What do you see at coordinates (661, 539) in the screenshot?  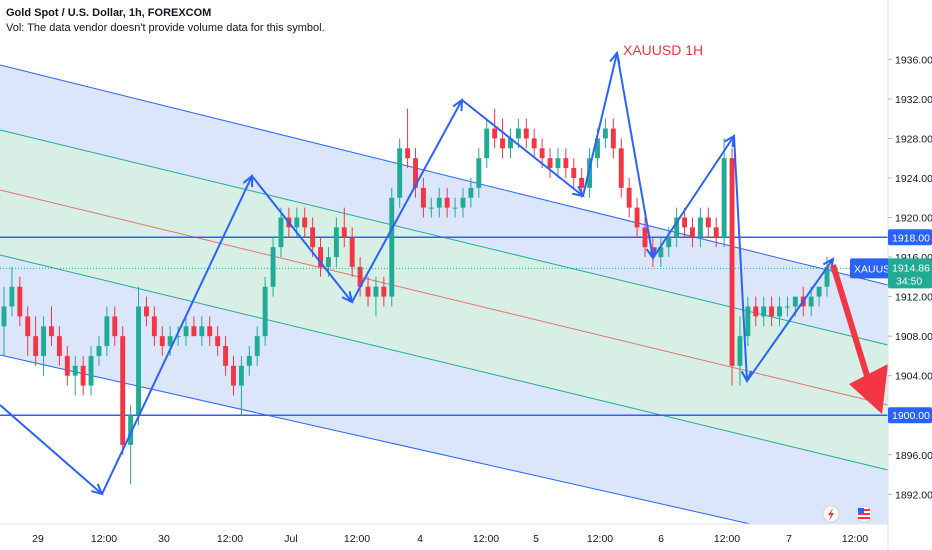 I see `x-tick-label: 6` at bounding box center [661, 539].